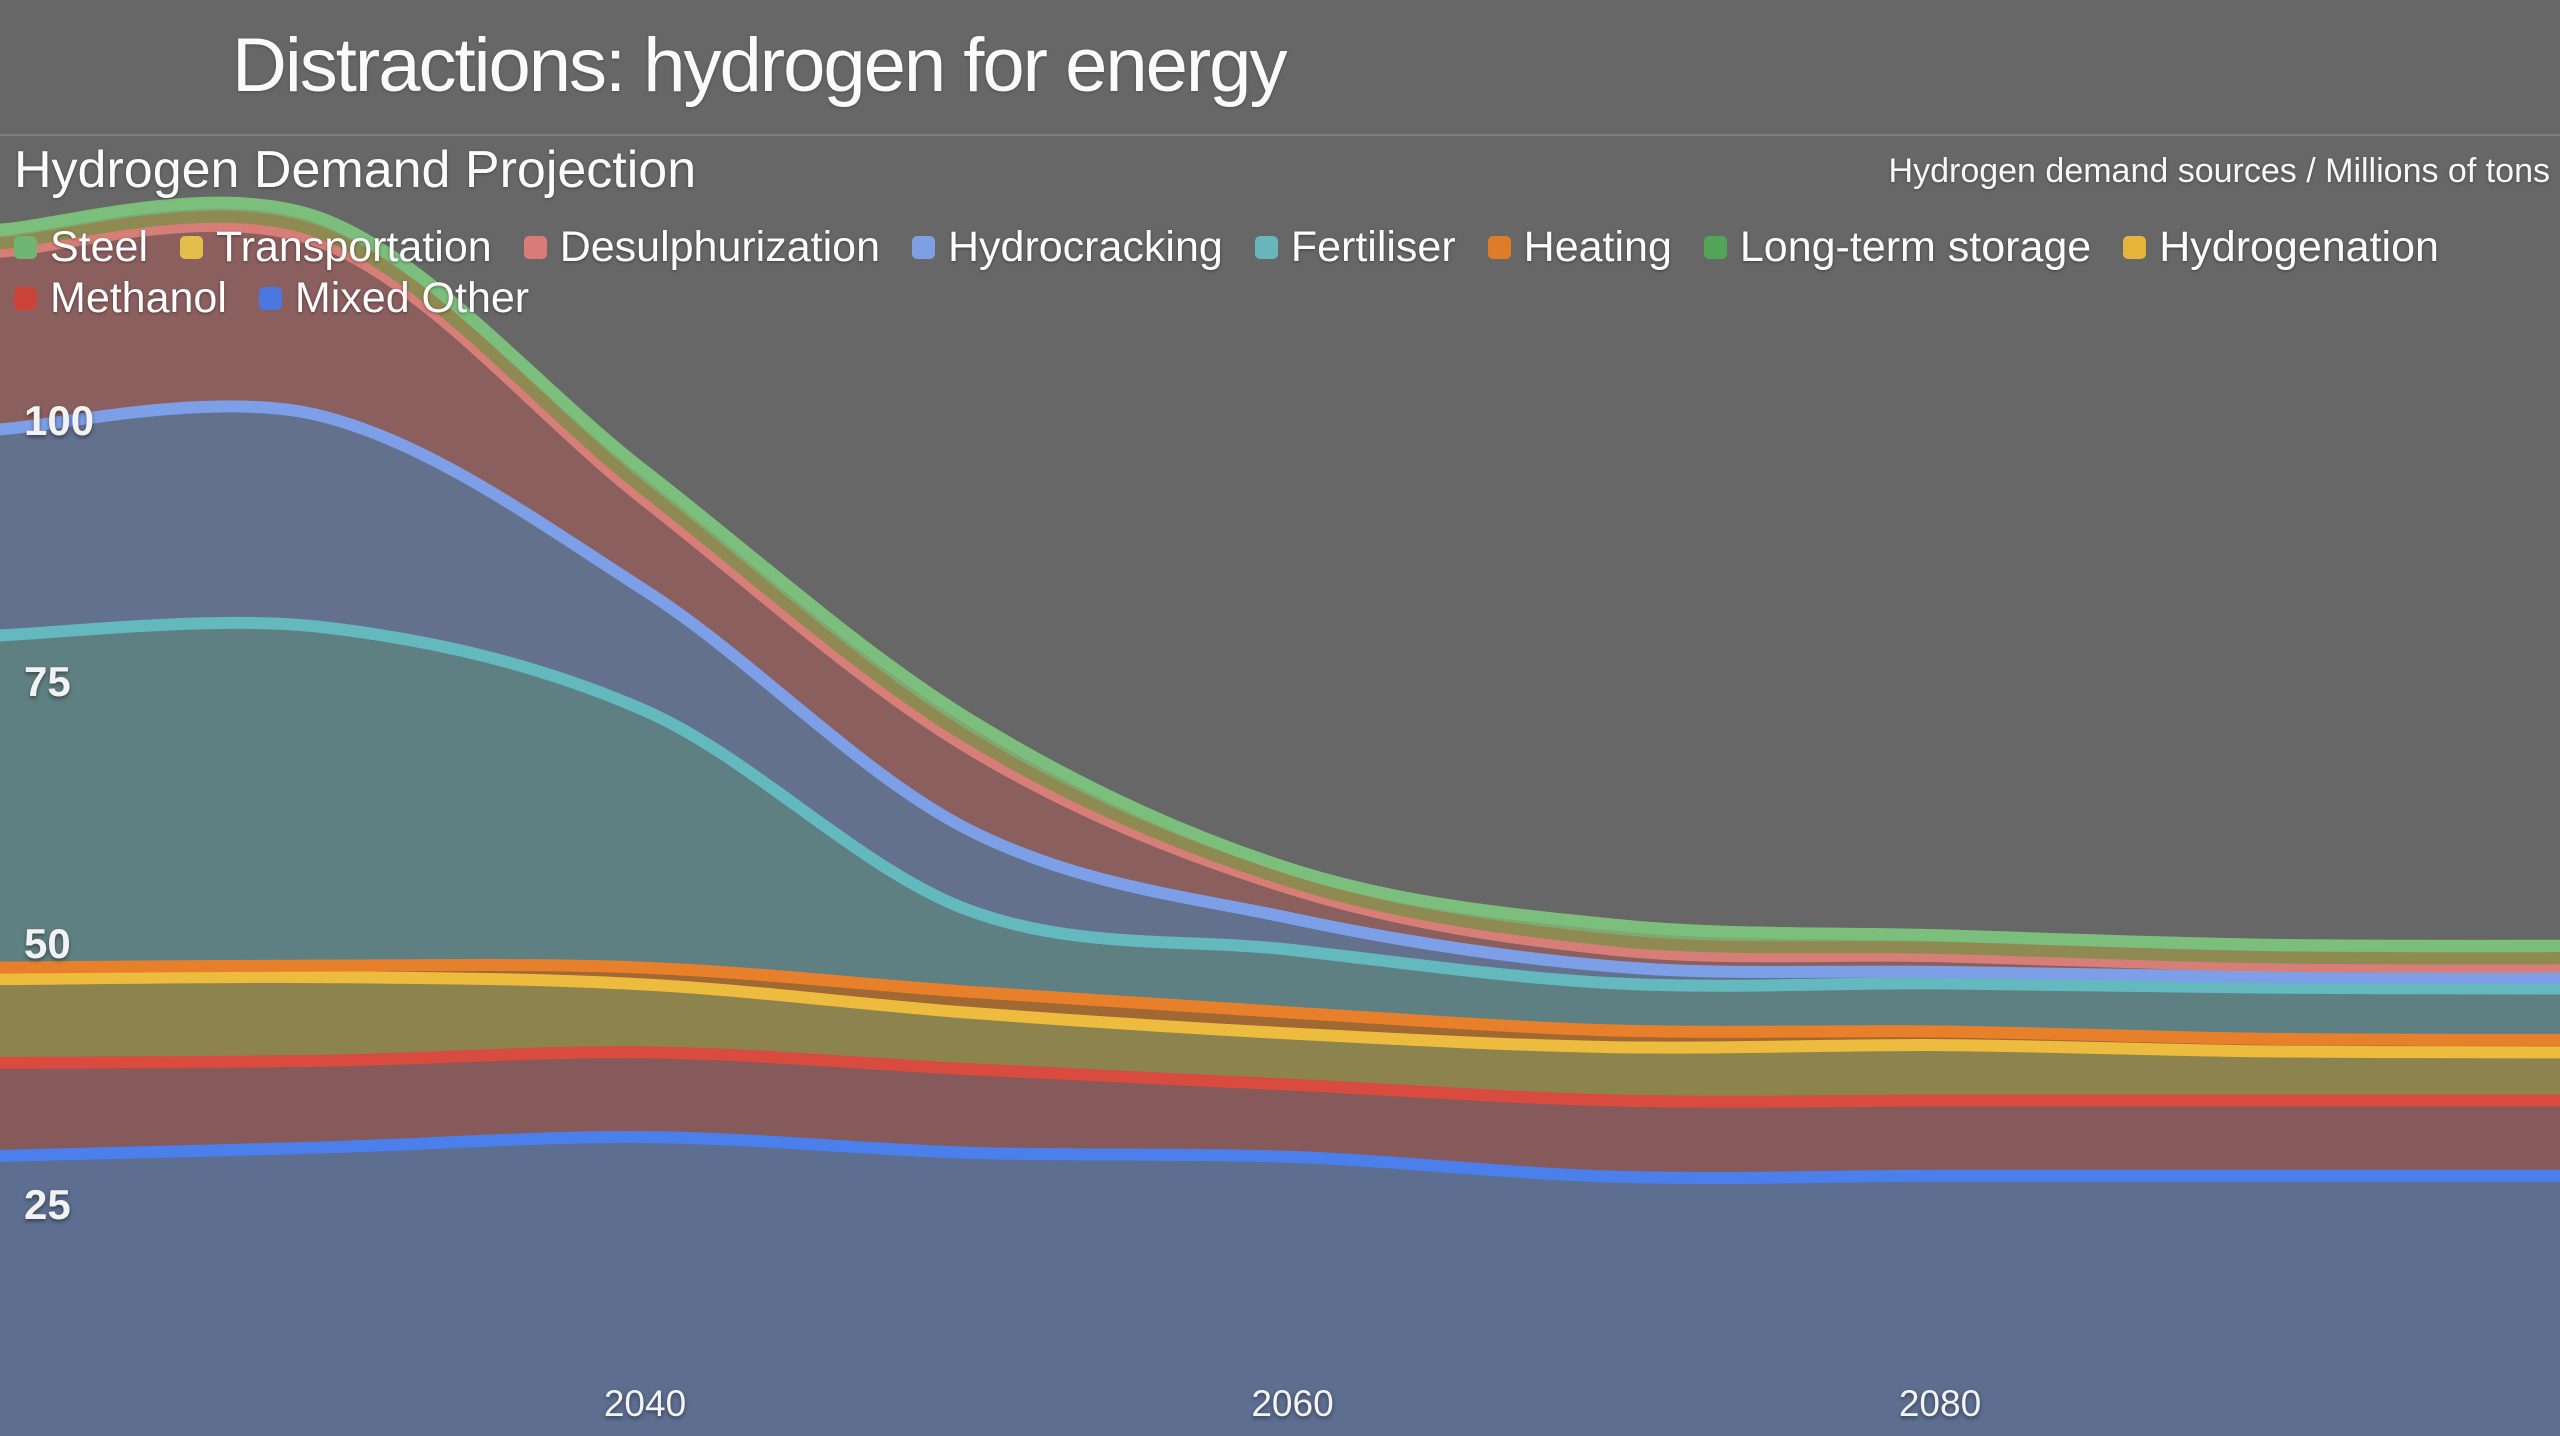 The height and width of the screenshot is (1436, 2560). What do you see at coordinates (1284, 298) in the screenshot?
I see `legend-row: Methanol Mixed Other` at bounding box center [1284, 298].